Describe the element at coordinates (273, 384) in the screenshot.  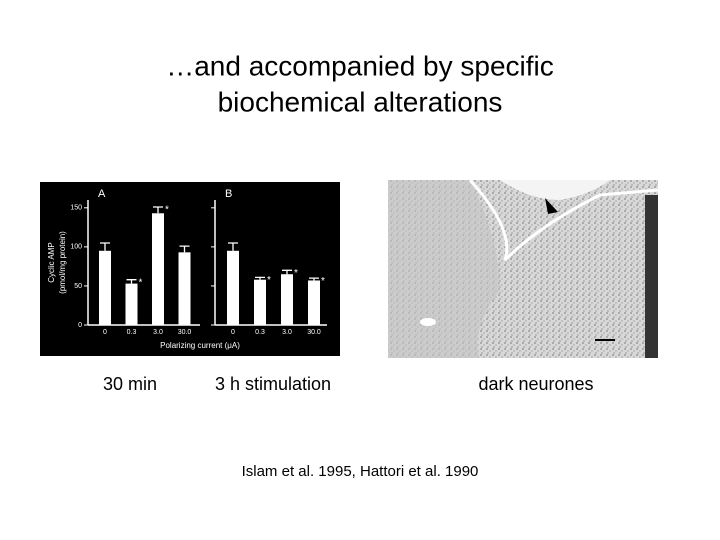
I see `caption: 3 h stimulation` at that location.